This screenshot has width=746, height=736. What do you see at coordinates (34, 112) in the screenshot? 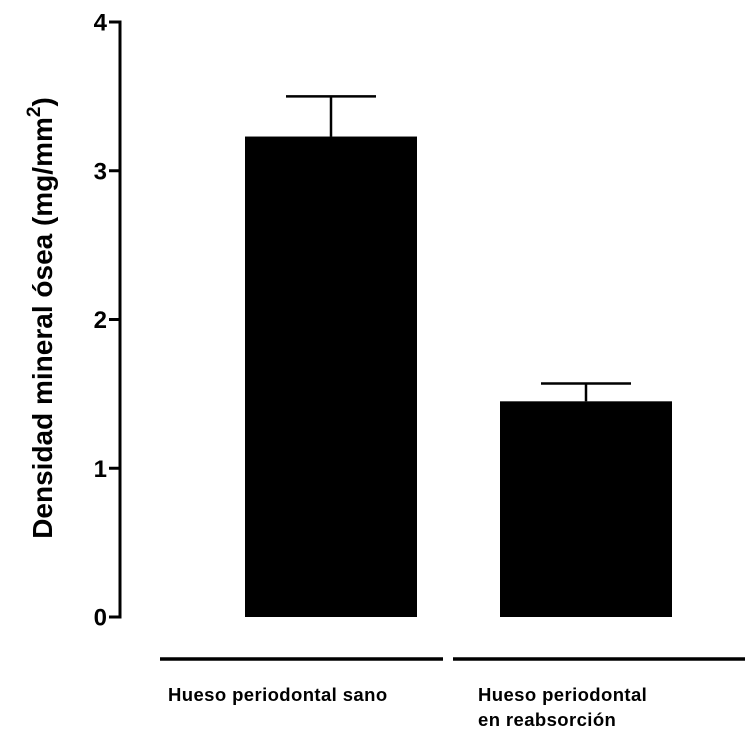
I see `y-axis-label-superscript: 2` at bounding box center [34, 112].